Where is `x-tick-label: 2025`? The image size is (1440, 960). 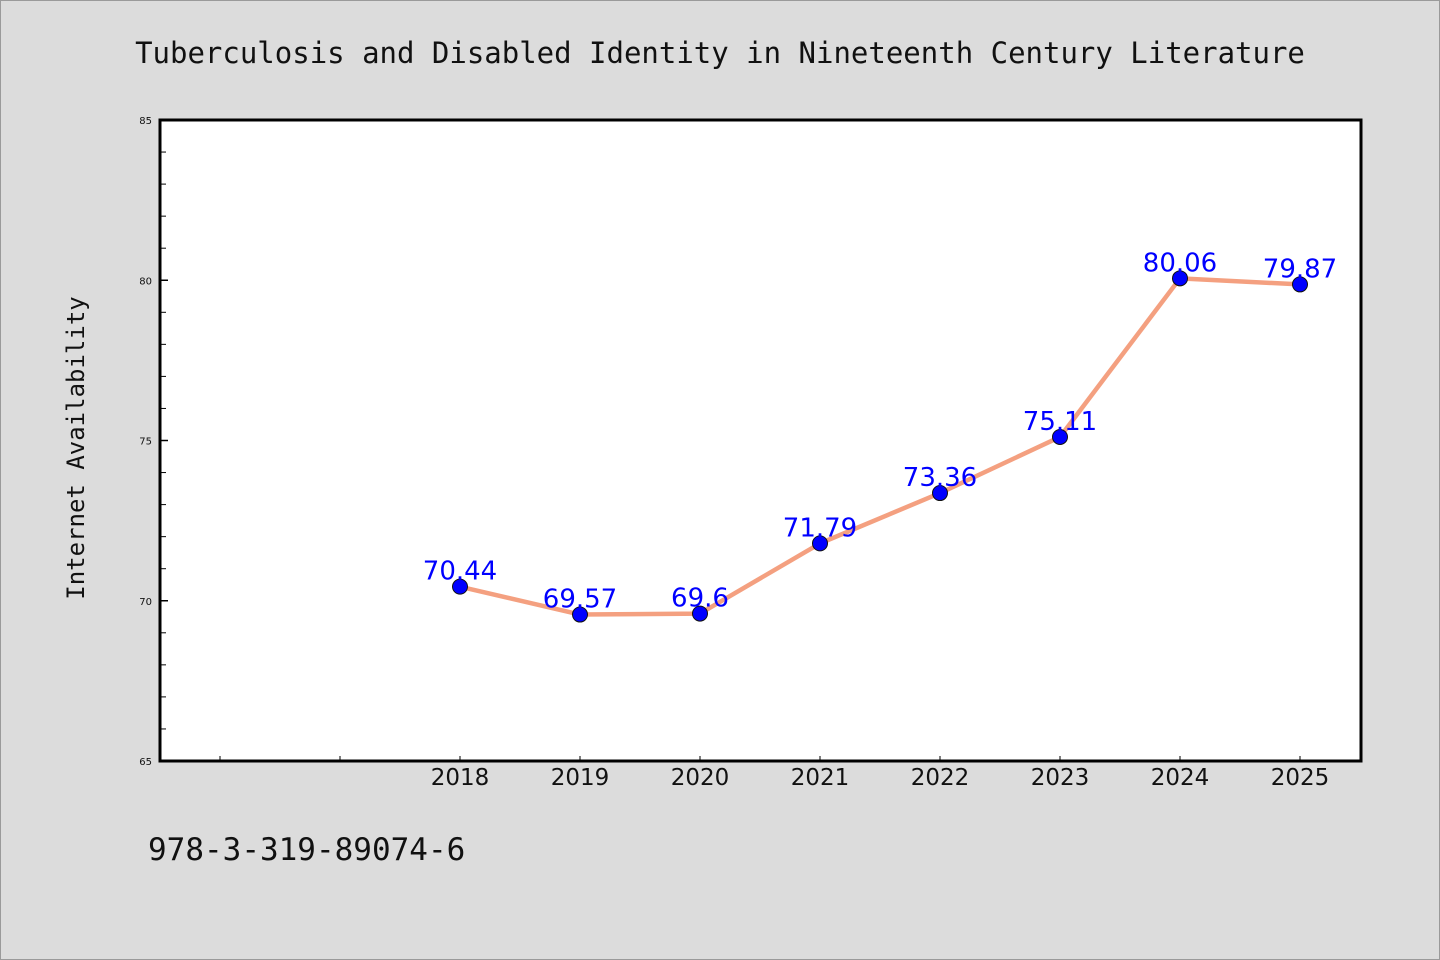 x-tick-label: 2025 is located at coordinates (1300, 778).